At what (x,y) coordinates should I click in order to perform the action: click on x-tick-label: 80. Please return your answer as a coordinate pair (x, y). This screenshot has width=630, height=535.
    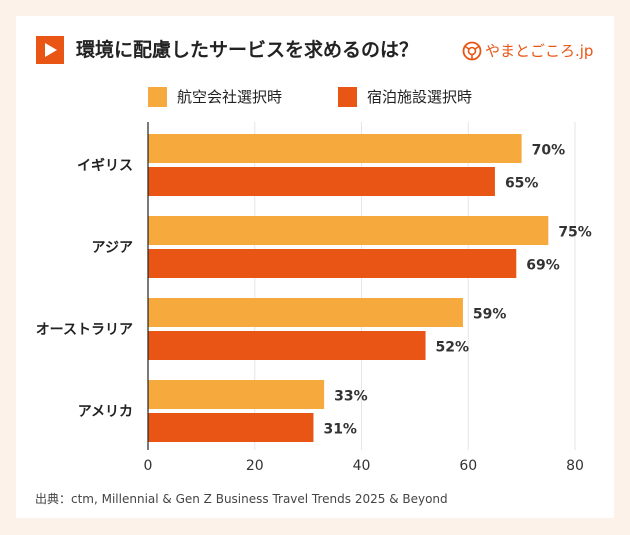
    Looking at the image, I should click on (575, 466).